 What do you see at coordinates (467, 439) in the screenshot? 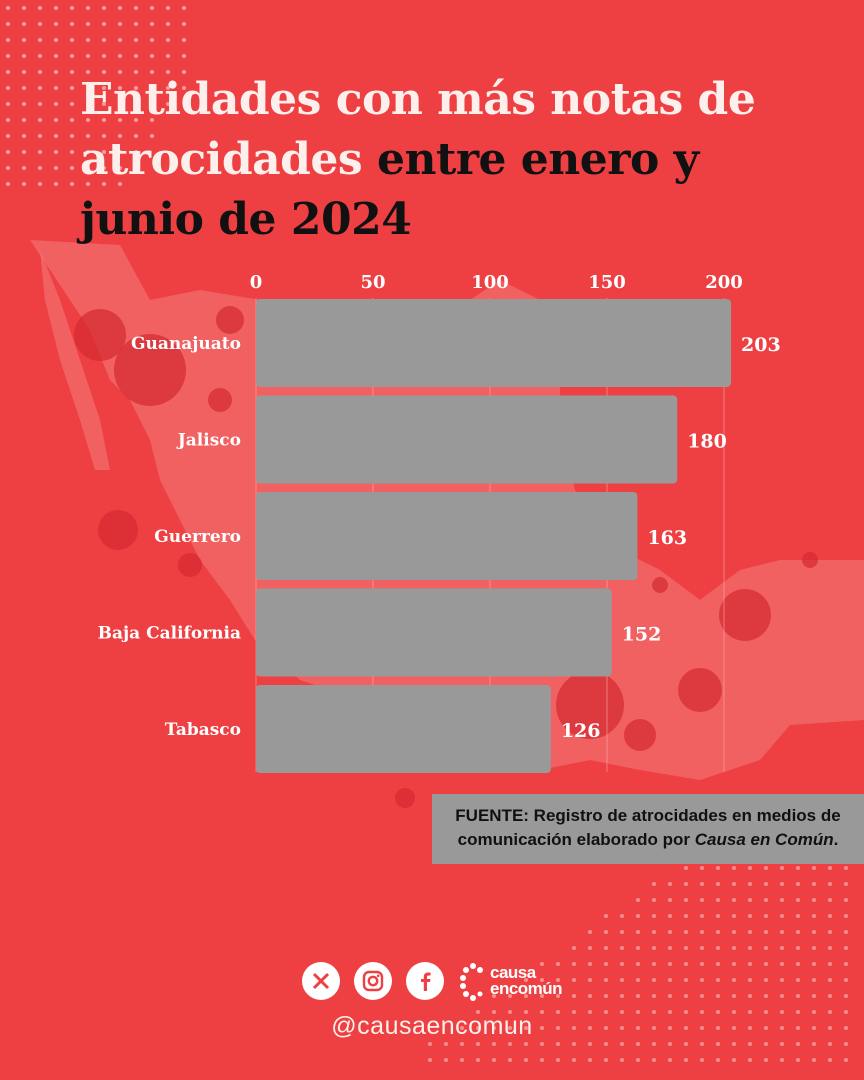
I see `bar` at bounding box center [467, 439].